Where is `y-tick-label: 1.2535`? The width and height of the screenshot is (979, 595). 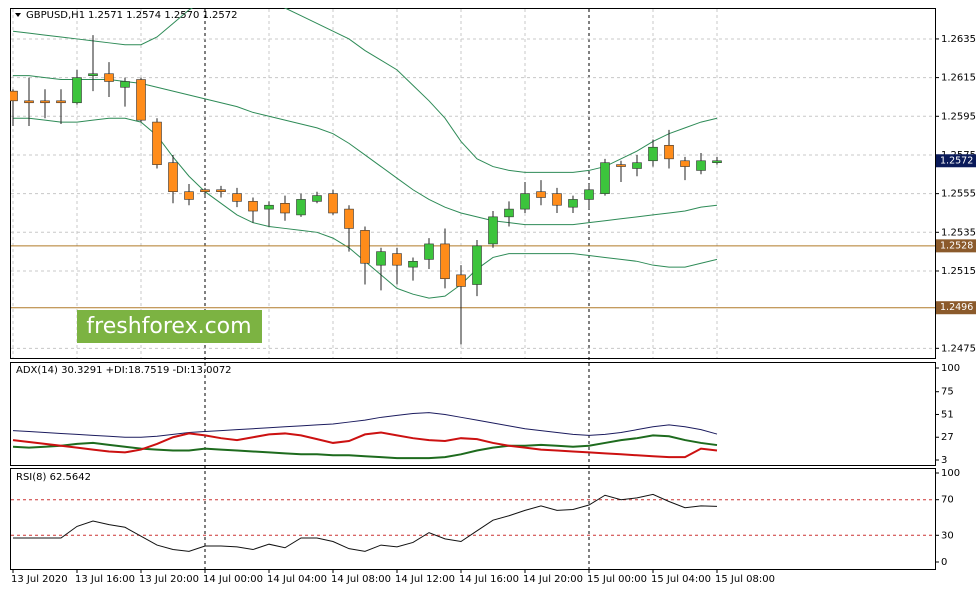
y-tick-label: 1.2535 is located at coordinates (958, 232).